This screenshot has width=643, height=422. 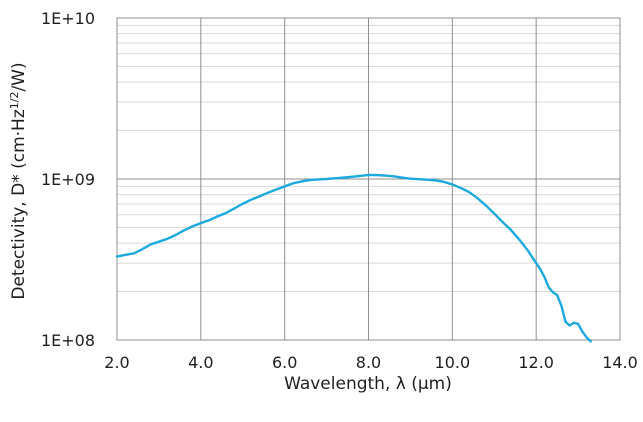 I want to click on y-axis-title-superscript: 1/2, so click(x=14, y=101).